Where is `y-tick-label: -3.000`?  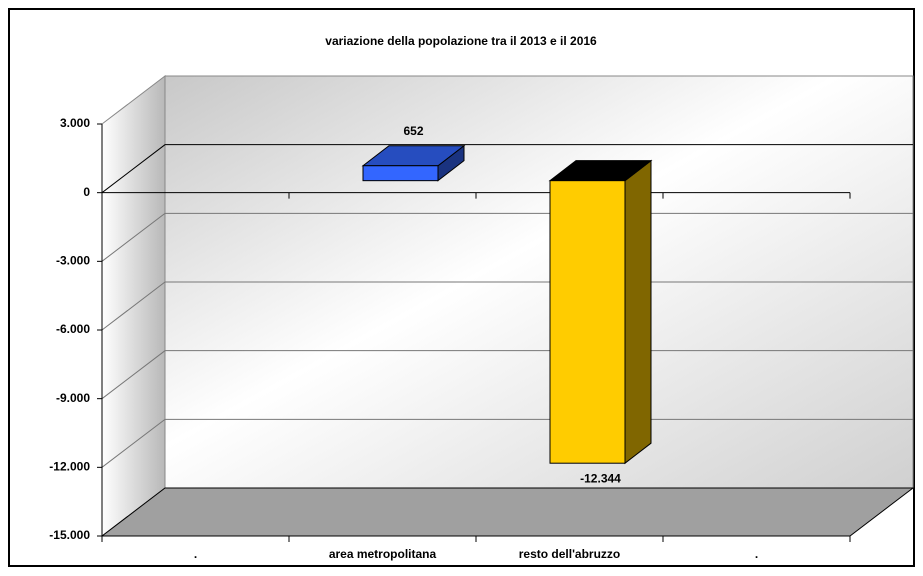 y-tick-label: -3.000 is located at coordinates (73, 261).